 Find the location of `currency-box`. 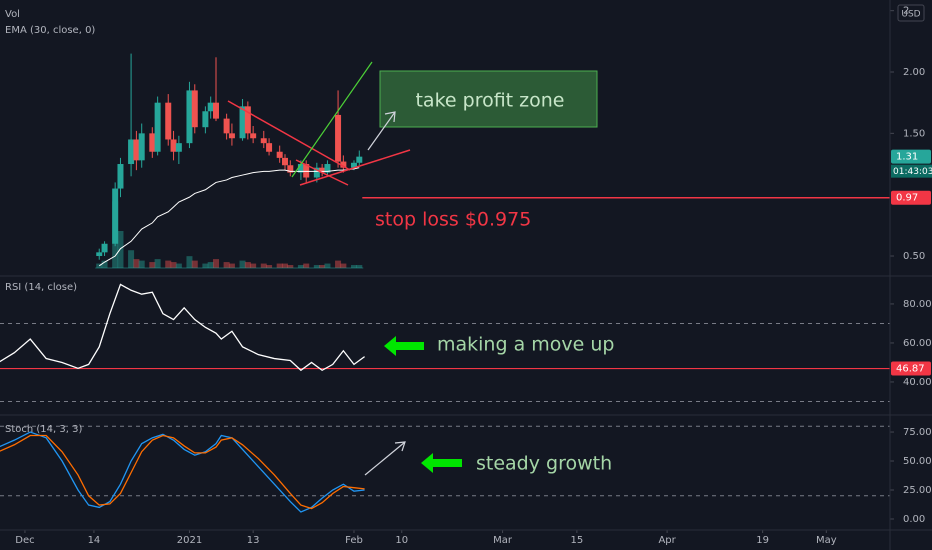

currency-box is located at coordinates (911, 13).